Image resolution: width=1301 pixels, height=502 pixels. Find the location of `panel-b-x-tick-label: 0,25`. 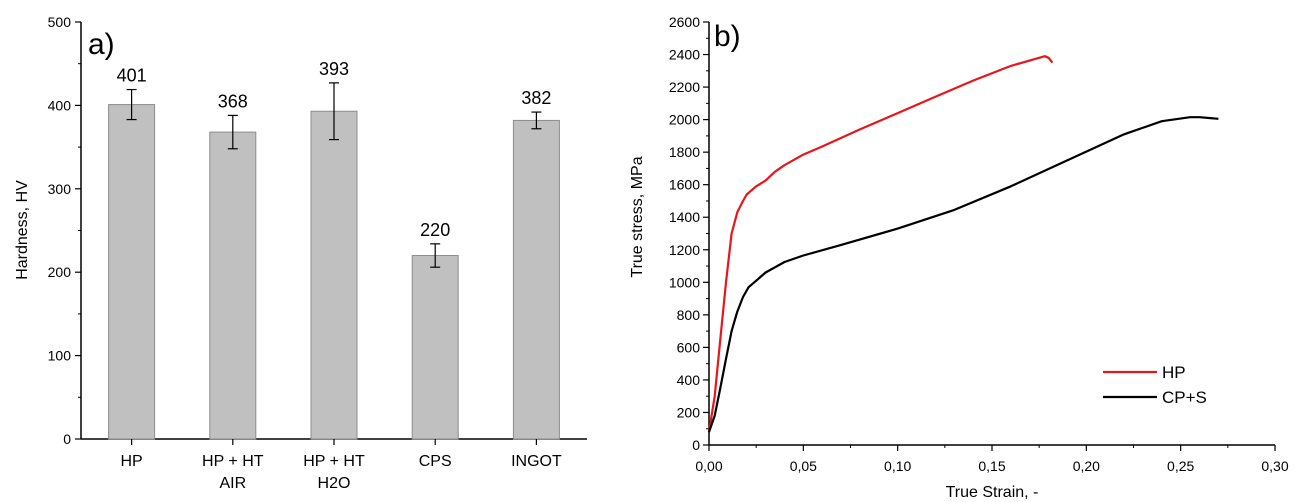

panel-b-x-tick-label: 0,25 is located at coordinates (1180, 466).